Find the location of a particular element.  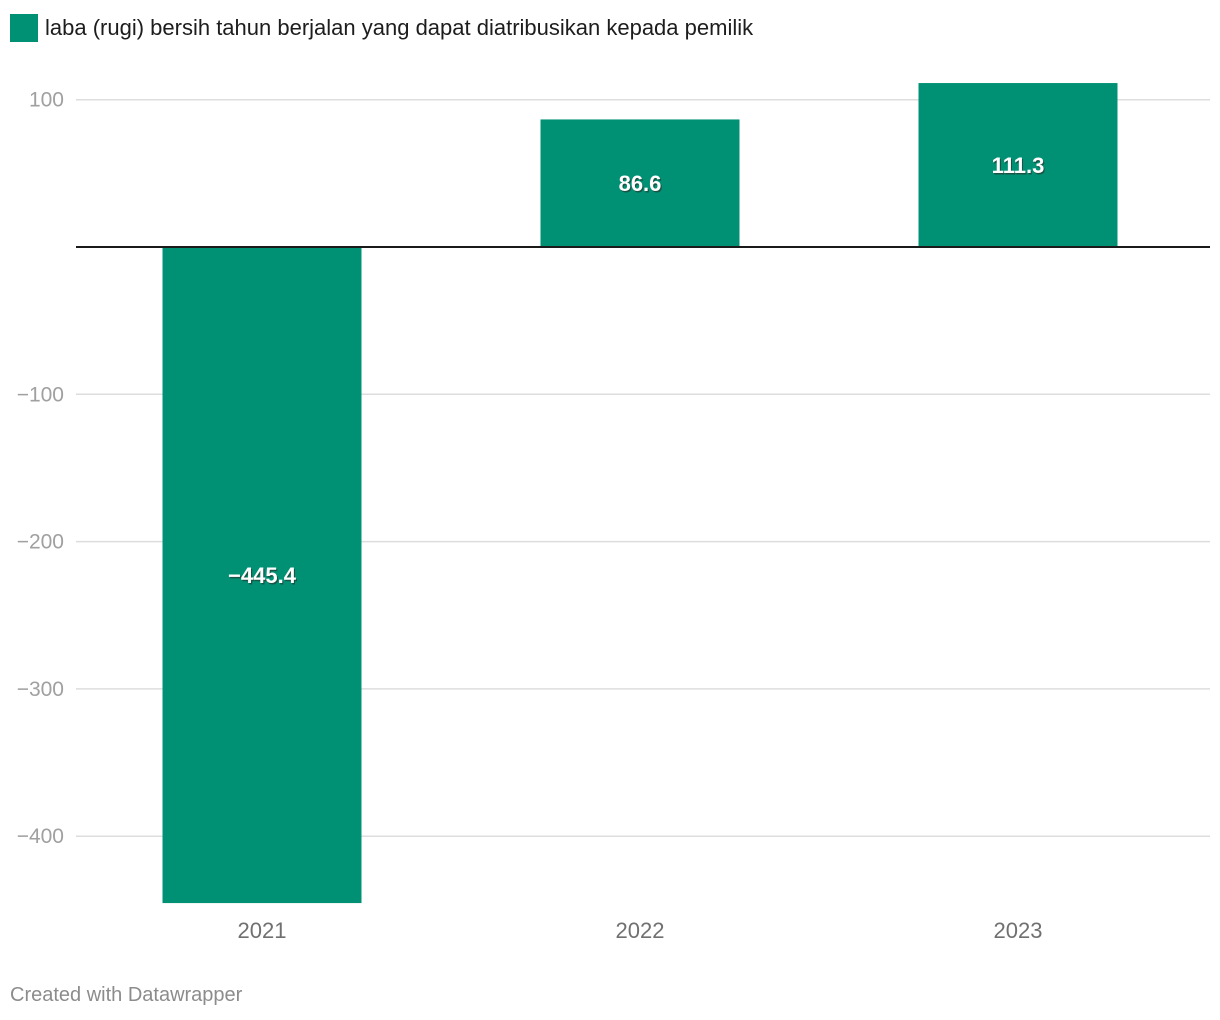

data-label: 111.3 is located at coordinates (1018, 165).